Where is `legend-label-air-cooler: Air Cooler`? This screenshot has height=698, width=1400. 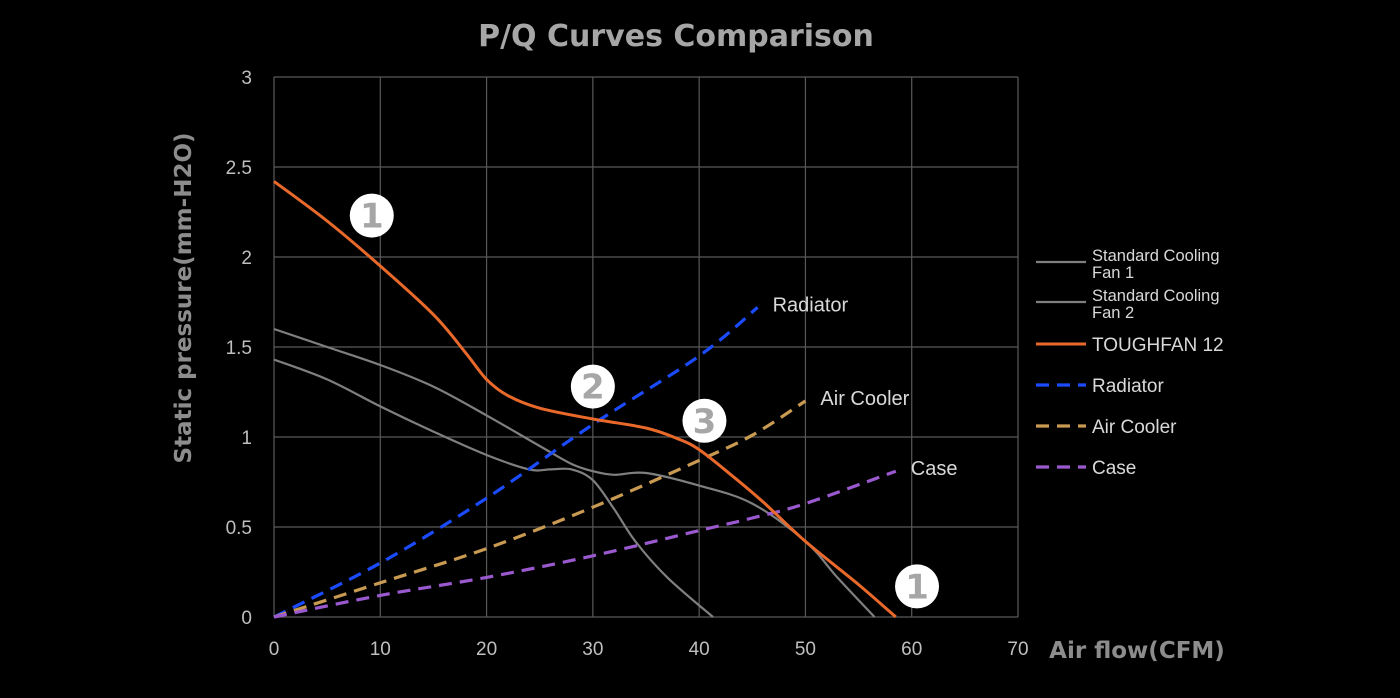
legend-label-air-cooler: Air Cooler is located at coordinates (1134, 427).